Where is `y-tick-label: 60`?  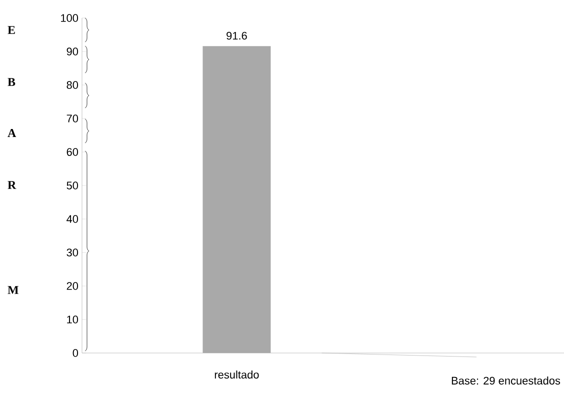
y-tick-label: 60 is located at coordinates (72, 152).